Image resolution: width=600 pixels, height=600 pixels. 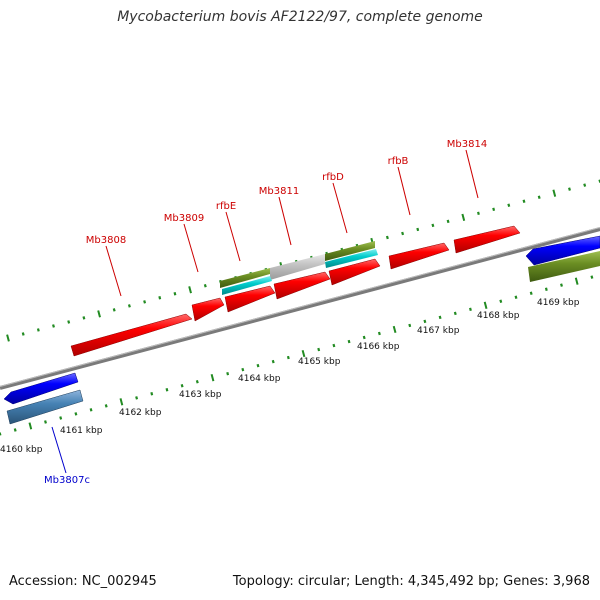 What do you see at coordinates (21, 450) in the screenshot?
I see `tick-label: 4160 kbp` at bounding box center [21, 450].